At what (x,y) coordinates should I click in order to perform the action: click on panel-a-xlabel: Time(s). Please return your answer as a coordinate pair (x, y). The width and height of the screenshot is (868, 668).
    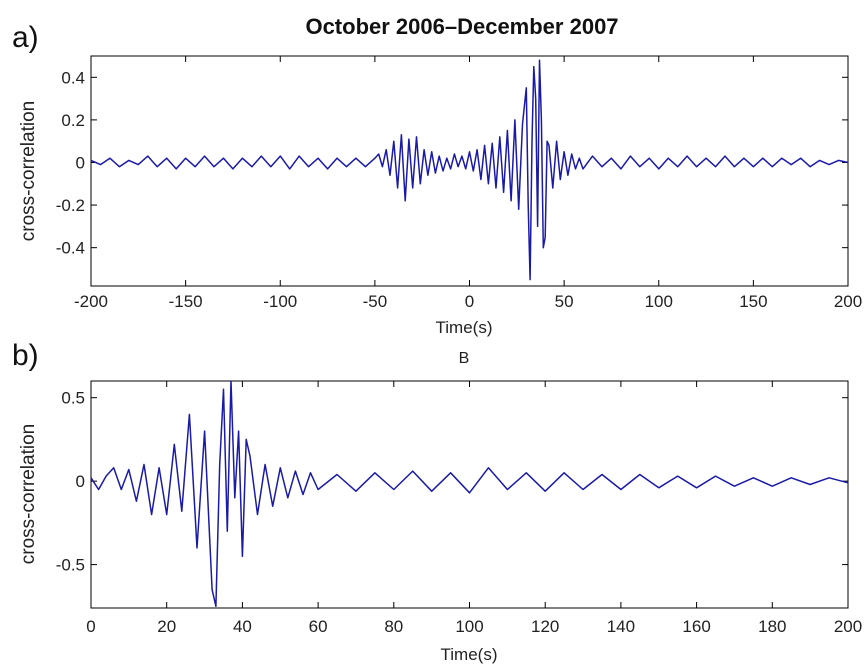
    Looking at the image, I should click on (464, 327).